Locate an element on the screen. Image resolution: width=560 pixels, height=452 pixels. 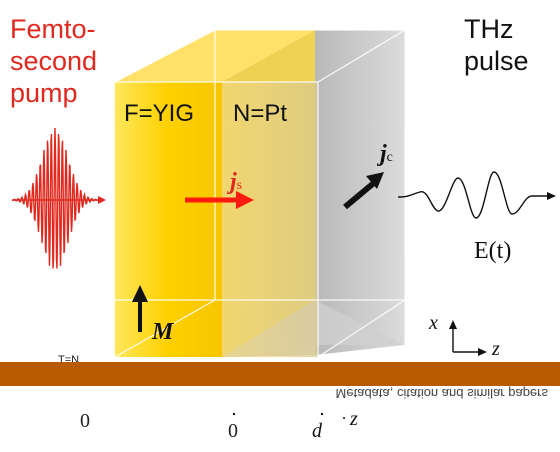
pump-label-line1: Femto- is located at coordinates (53, 29).